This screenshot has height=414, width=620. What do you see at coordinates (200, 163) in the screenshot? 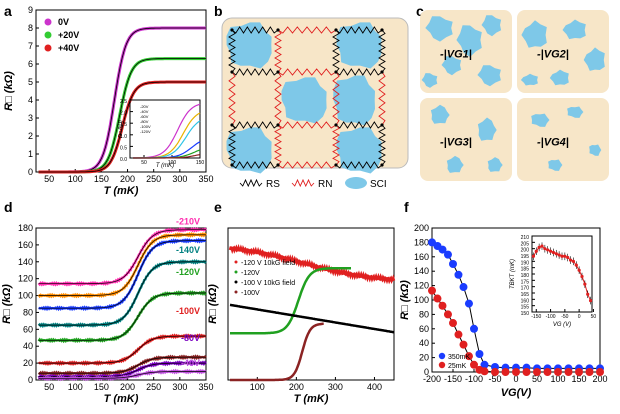
I see `a-inset-xtick-label: 150` at bounding box center [200, 163].